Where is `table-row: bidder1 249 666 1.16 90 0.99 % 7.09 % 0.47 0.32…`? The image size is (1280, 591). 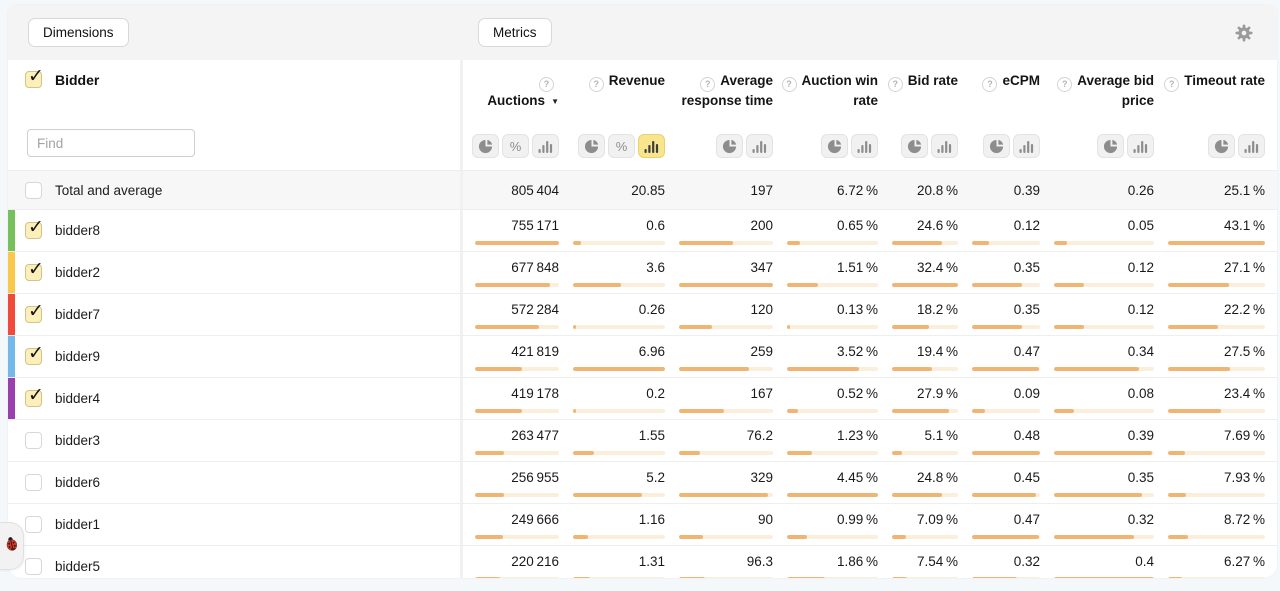
table-row: bidder1 249 666 1.16 90 0.99 % 7.09 % 0.47 0.32… is located at coordinates (642, 525).